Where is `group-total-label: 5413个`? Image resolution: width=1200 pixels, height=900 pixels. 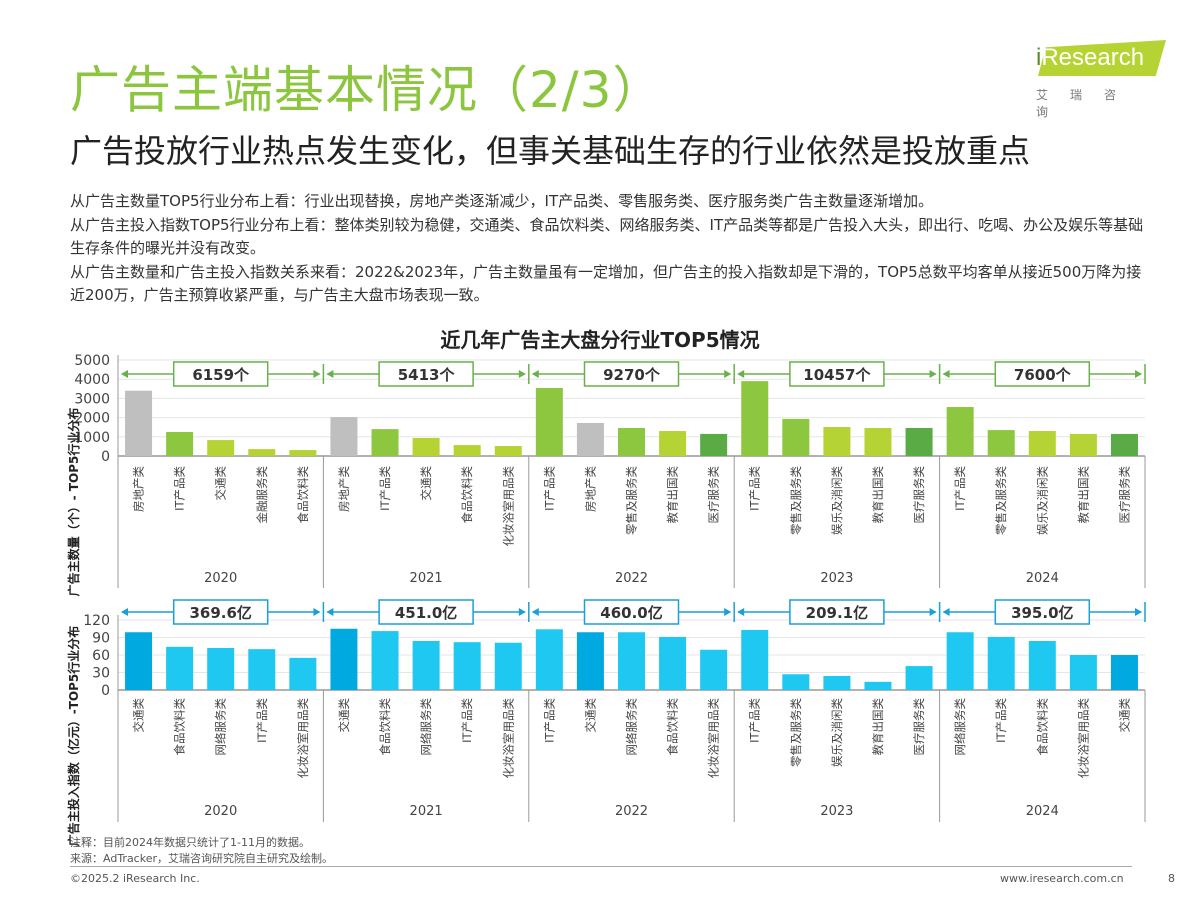
group-total-label: 5413个 is located at coordinates (427, 375).